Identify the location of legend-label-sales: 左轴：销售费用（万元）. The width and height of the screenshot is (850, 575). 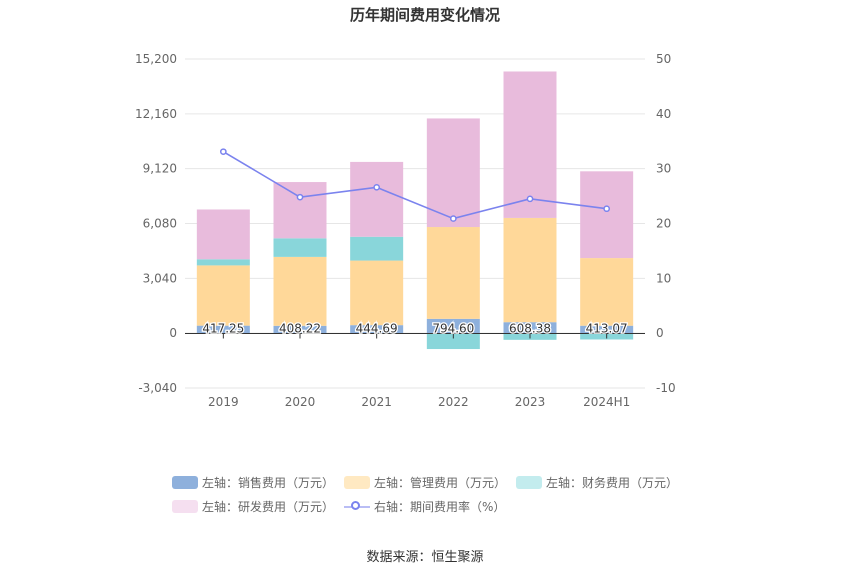
(268, 482).